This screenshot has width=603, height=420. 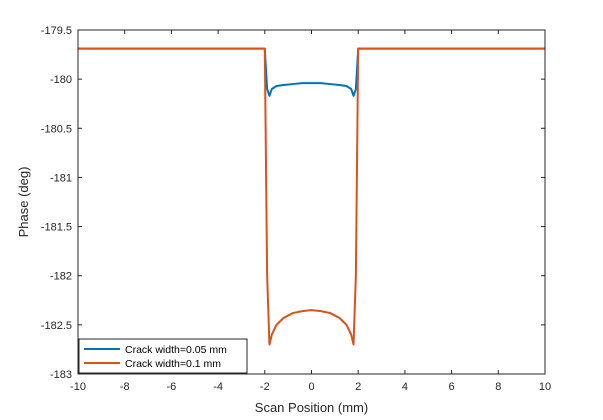 I want to click on x-tick-label: 8, so click(x=498, y=387).